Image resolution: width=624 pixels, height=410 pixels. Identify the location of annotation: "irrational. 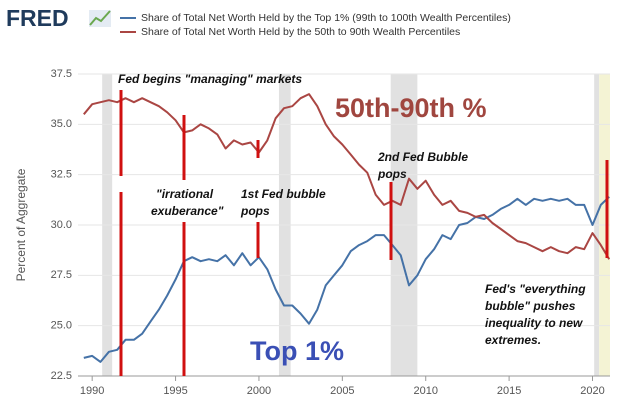
(185, 194).